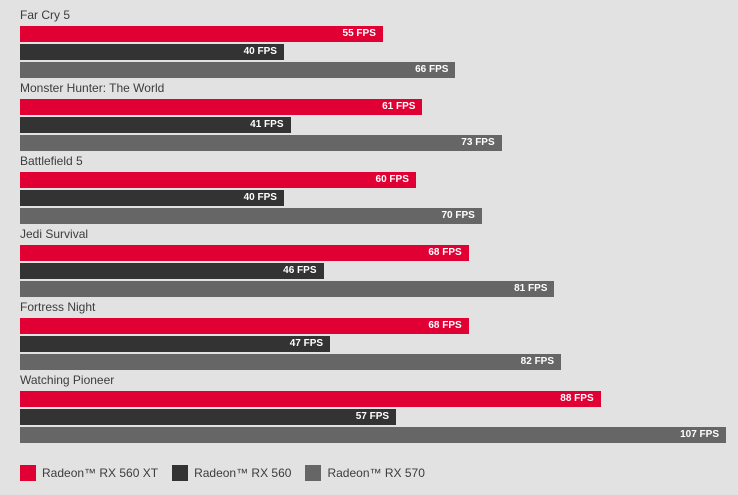  I want to click on chart-group: Battlefield 5 60 FPS 40 FPS 70 FPS, so click(373, 187).